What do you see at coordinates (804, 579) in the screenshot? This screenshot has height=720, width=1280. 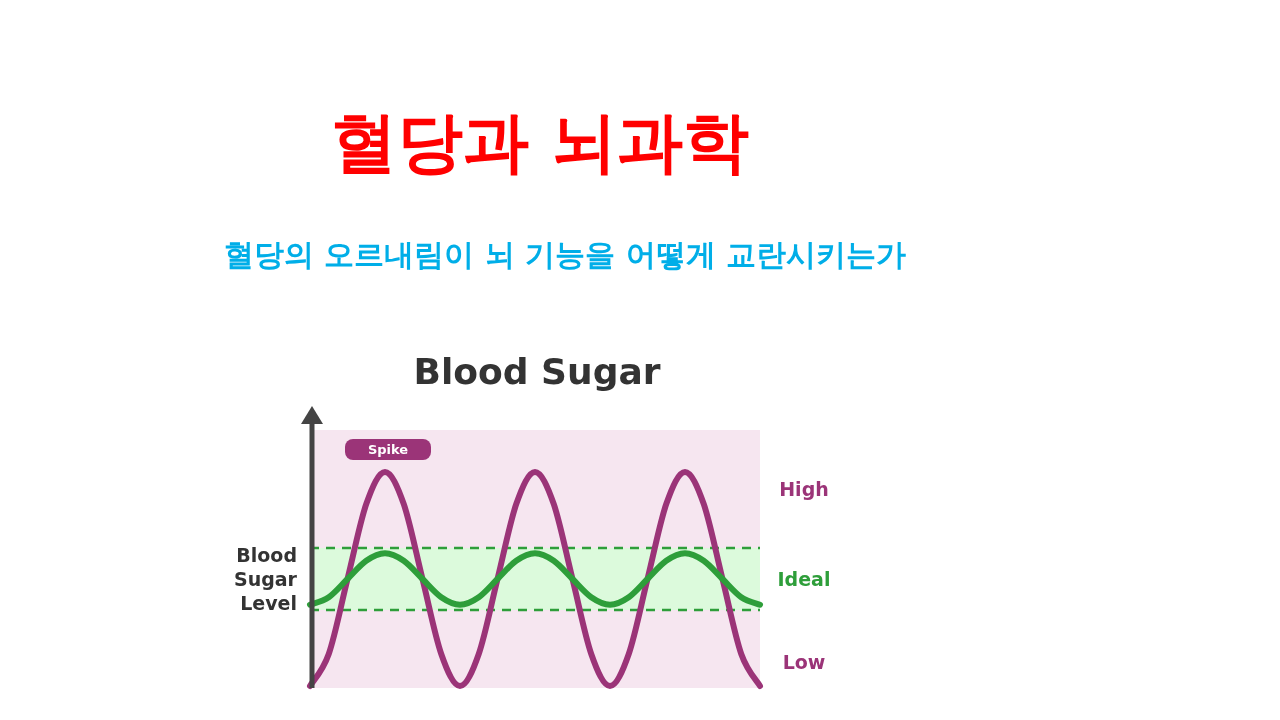 I see `band-label: Ideal` at bounding box center [804, 579].